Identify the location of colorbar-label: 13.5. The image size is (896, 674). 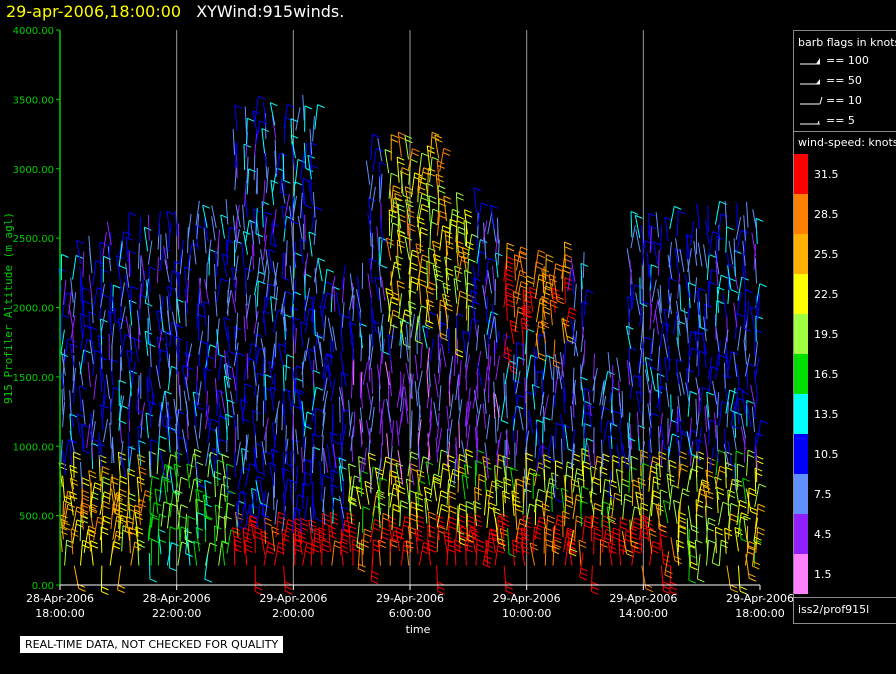
(826, 414).